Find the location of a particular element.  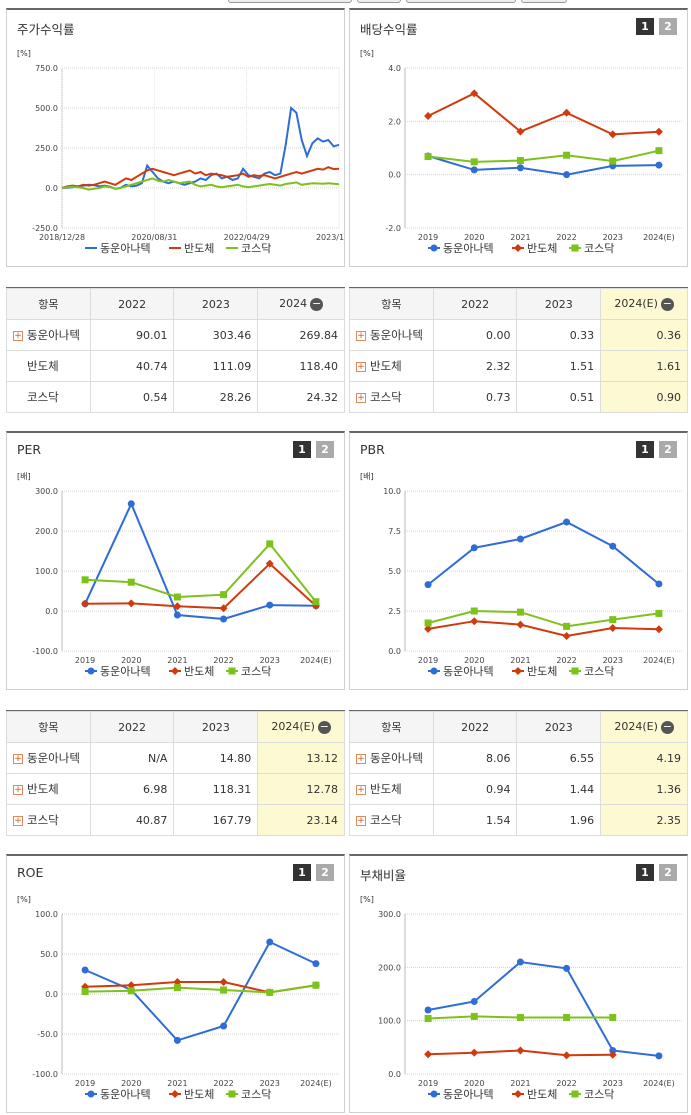

table-cell: 0.36 is located at coordinates (644, 335).